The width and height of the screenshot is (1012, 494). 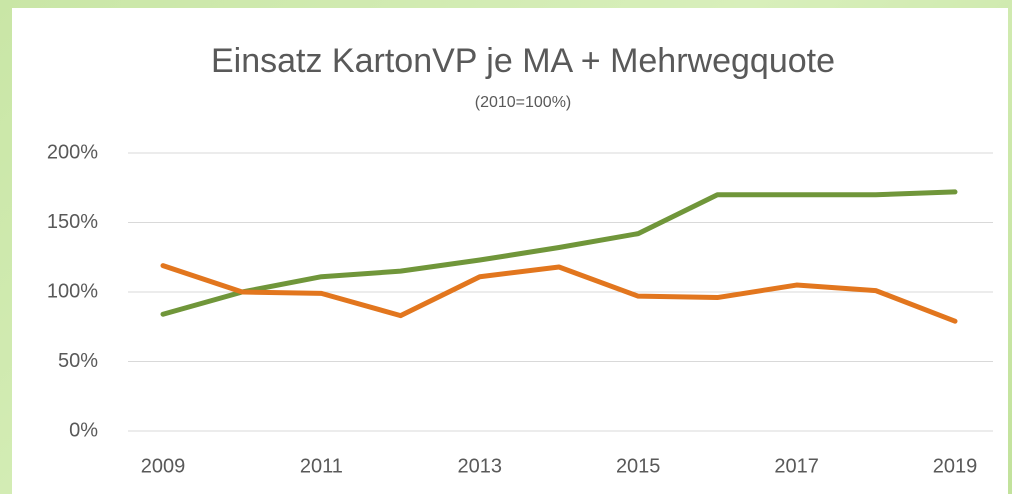 I want to click on data-line, so click(x=559, y=293).